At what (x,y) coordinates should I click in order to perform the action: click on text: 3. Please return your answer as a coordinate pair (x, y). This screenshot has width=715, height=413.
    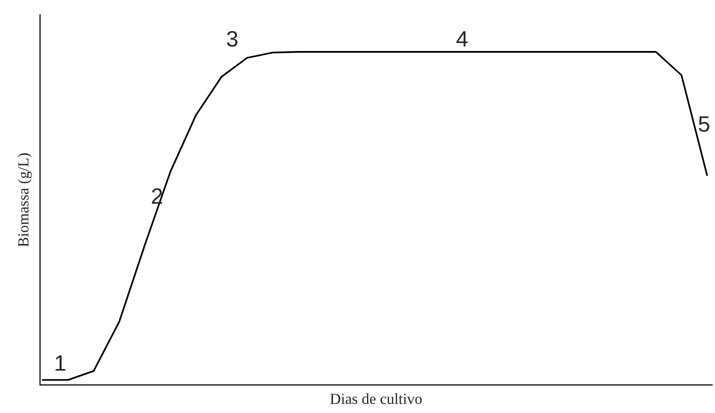
    Looking at the image, I should click on (232, 39).